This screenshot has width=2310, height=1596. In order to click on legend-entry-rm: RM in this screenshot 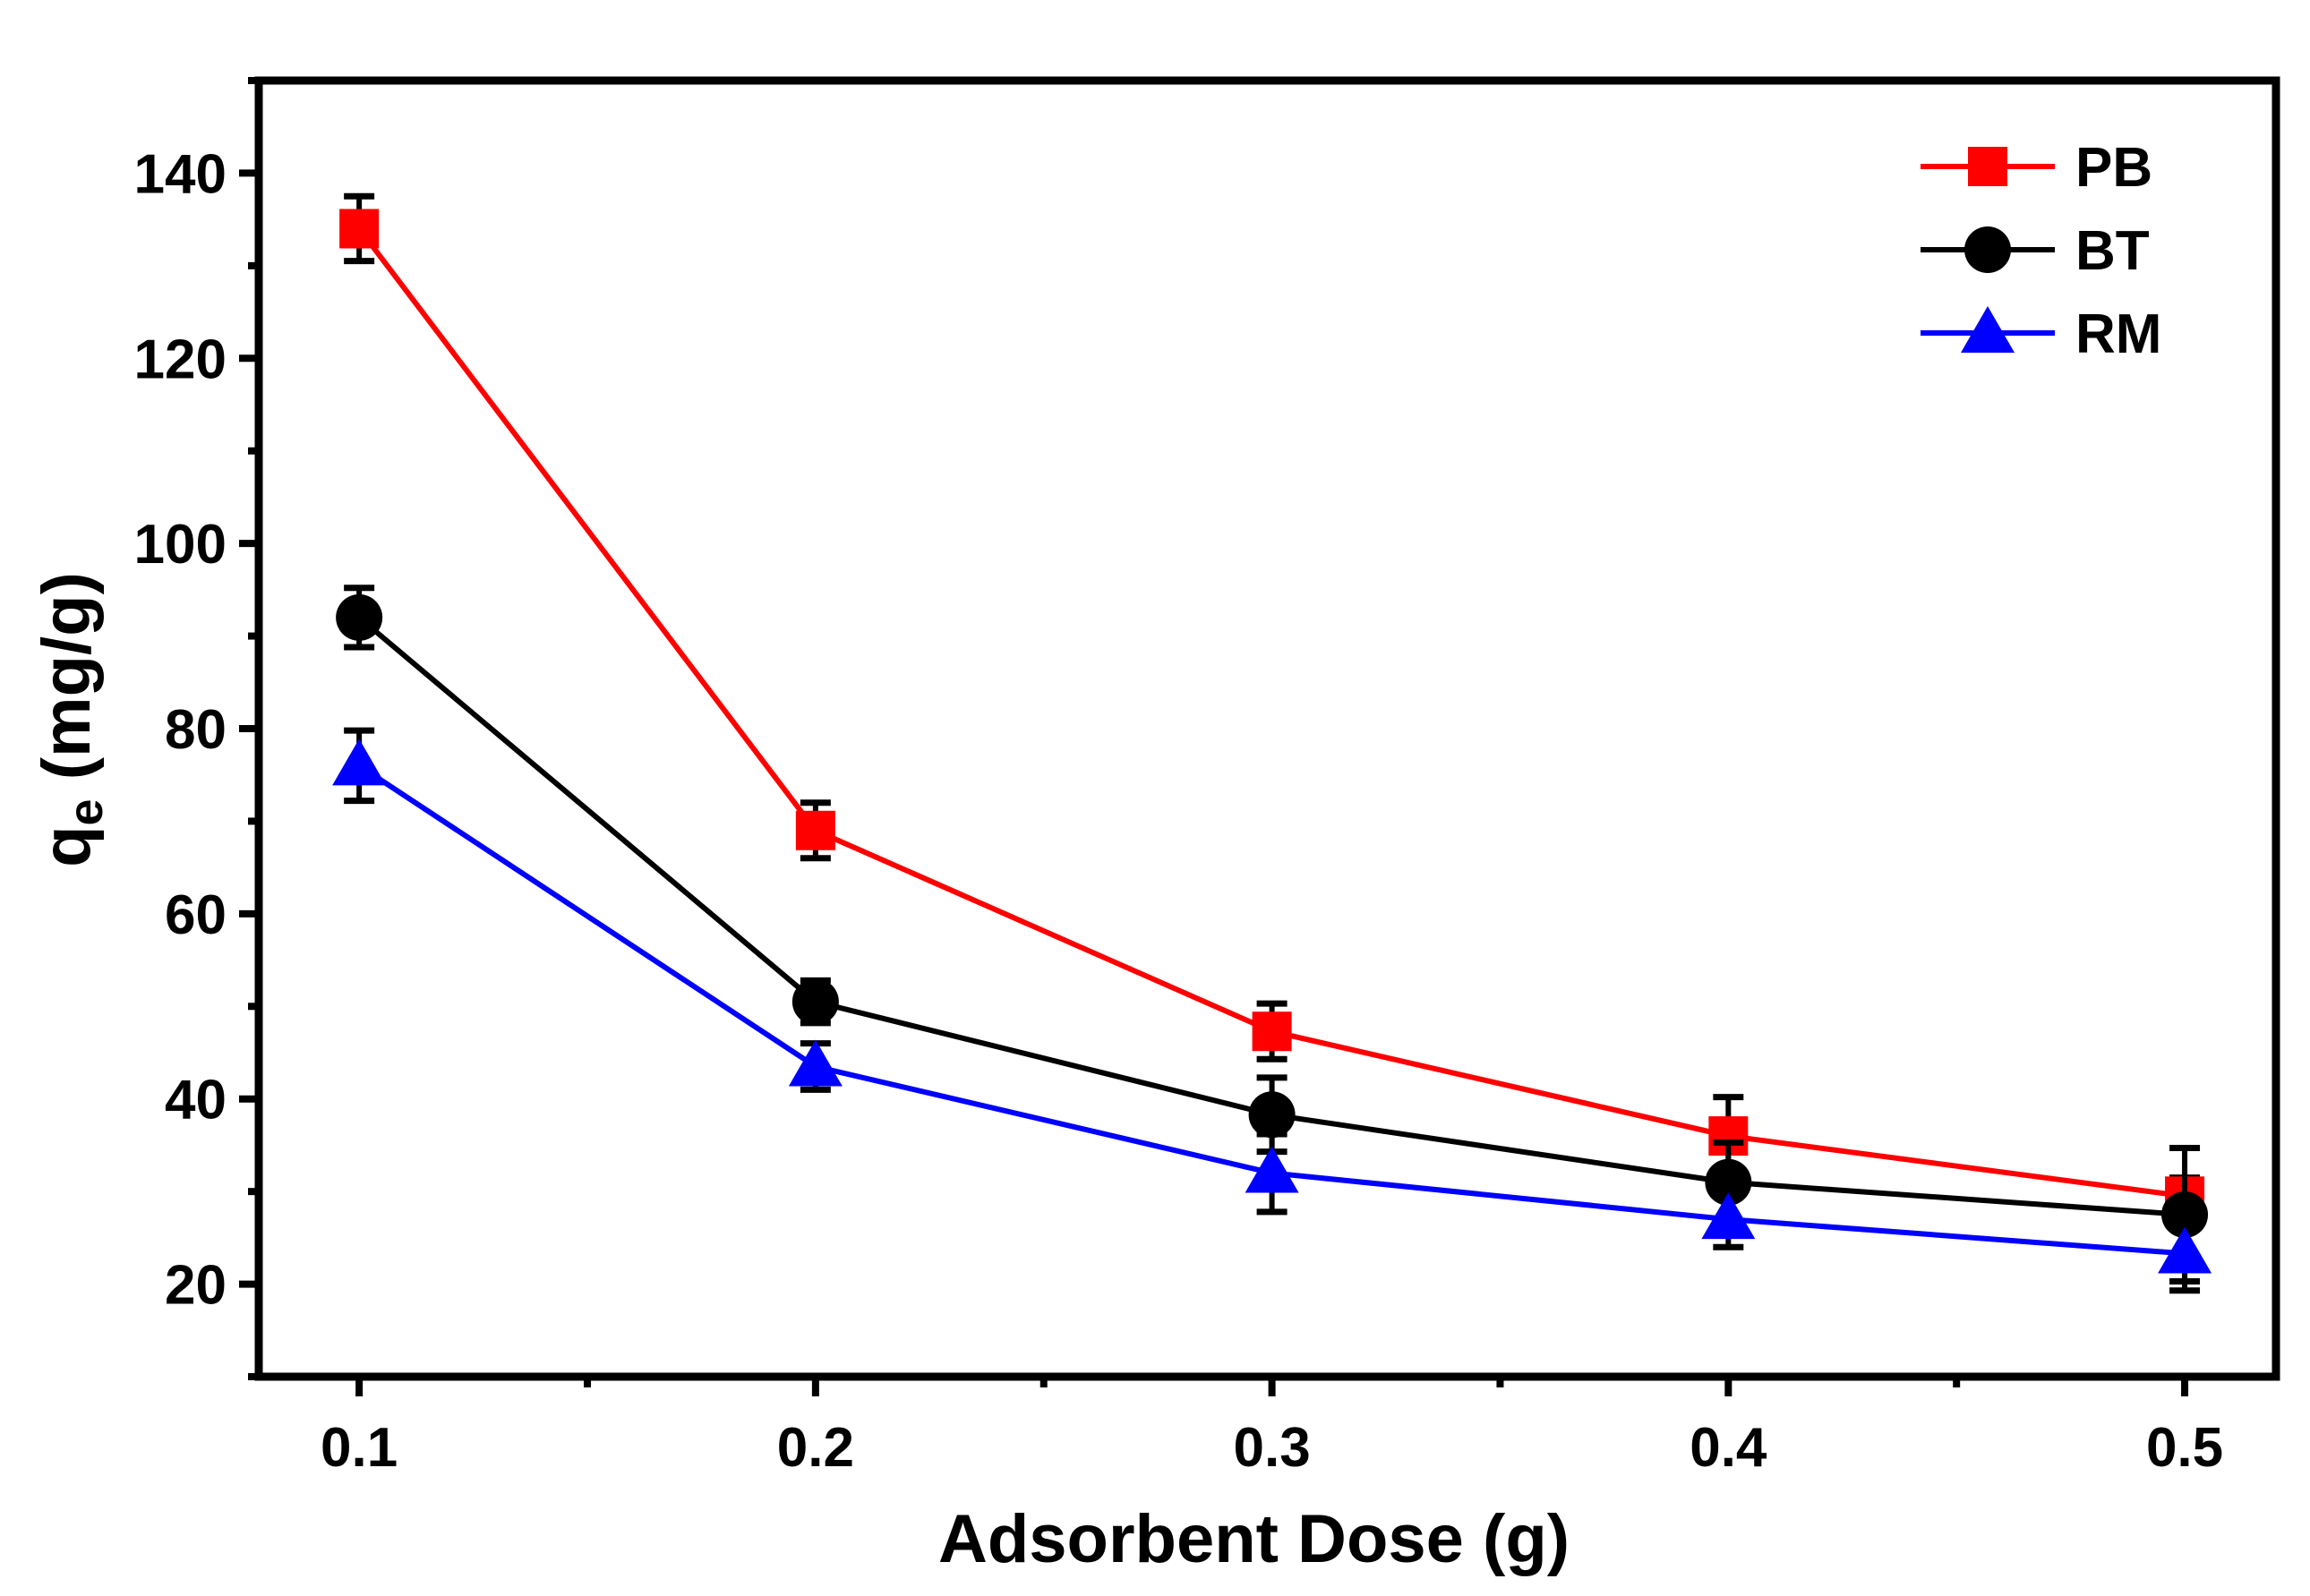, I will do `click(2041, 334)`.